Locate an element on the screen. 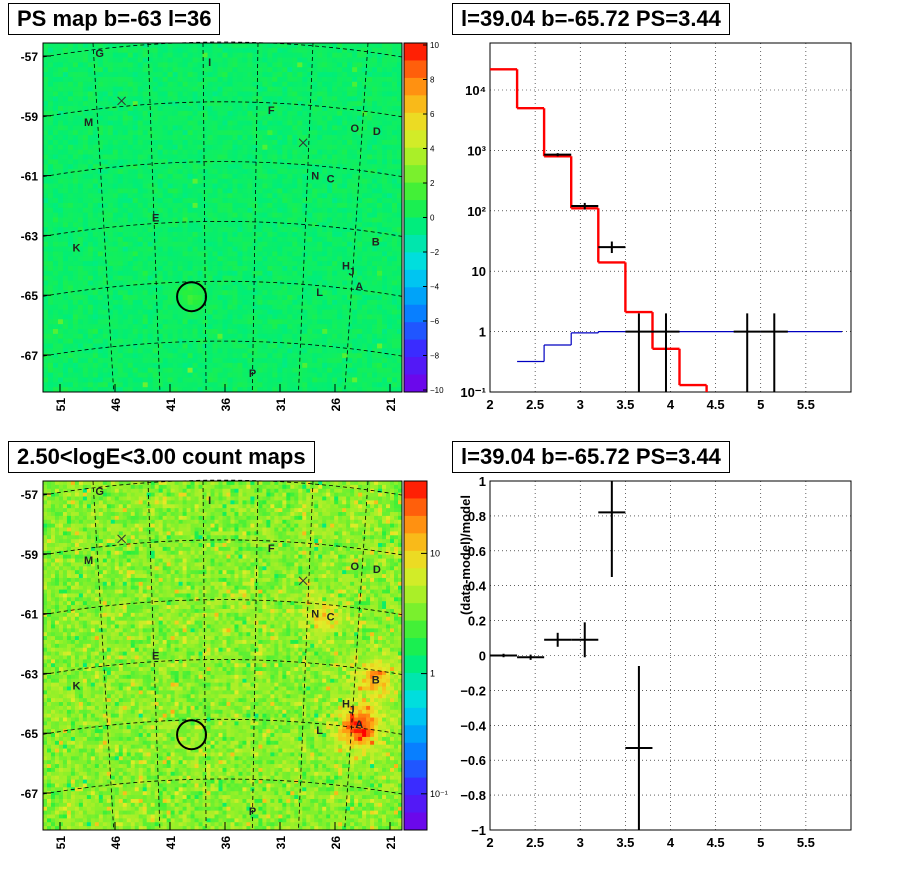  y-tick-label: 10 is located at coordinates (479, 271).